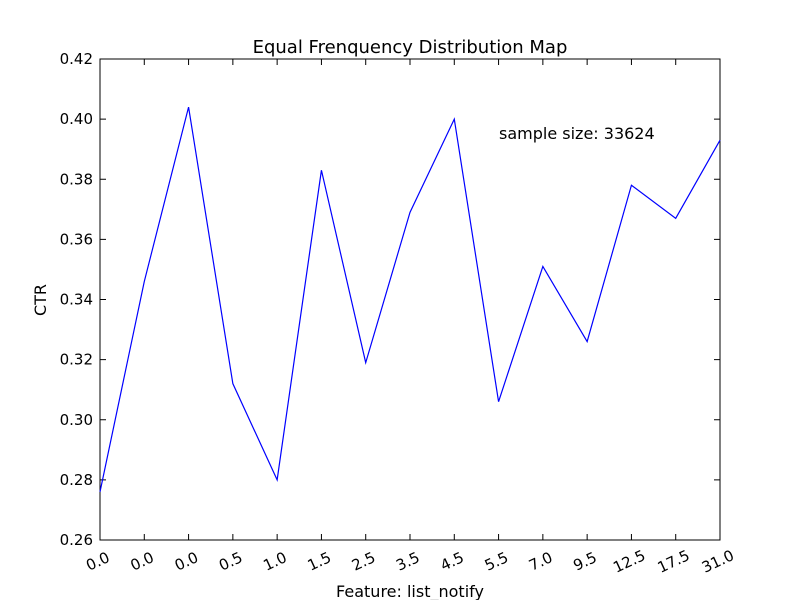  What do you see at coordinates (274, 561) in the screenshot?
I see `x-tick-label: 1.0` at bounding box center [274, 561].